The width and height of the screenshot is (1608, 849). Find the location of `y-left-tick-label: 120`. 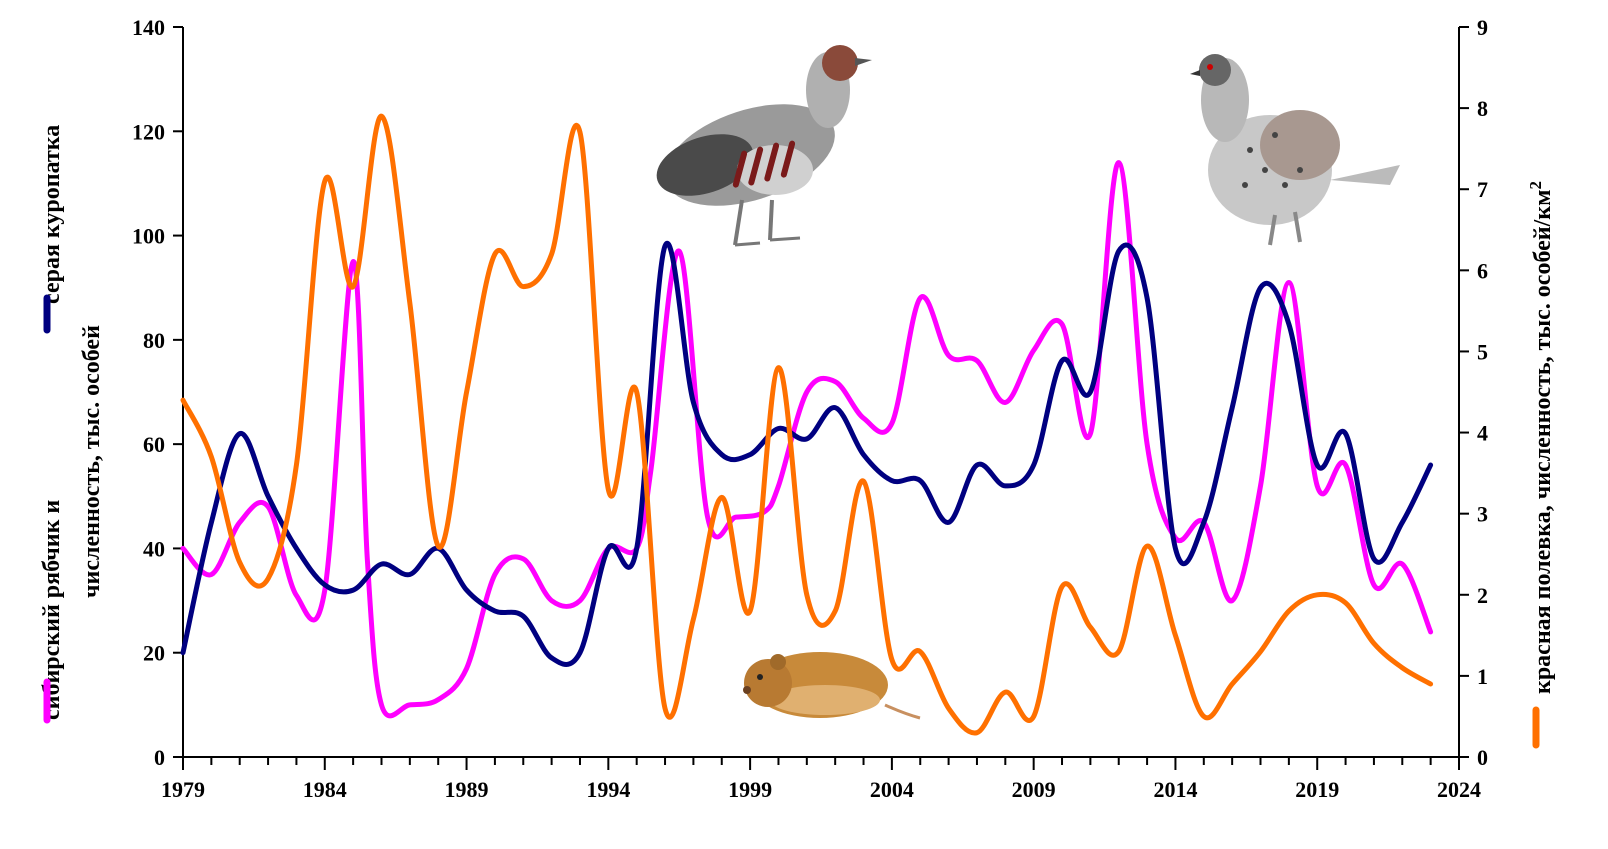

y-left-tick-label: 120 is located at coordinates (148, 131).